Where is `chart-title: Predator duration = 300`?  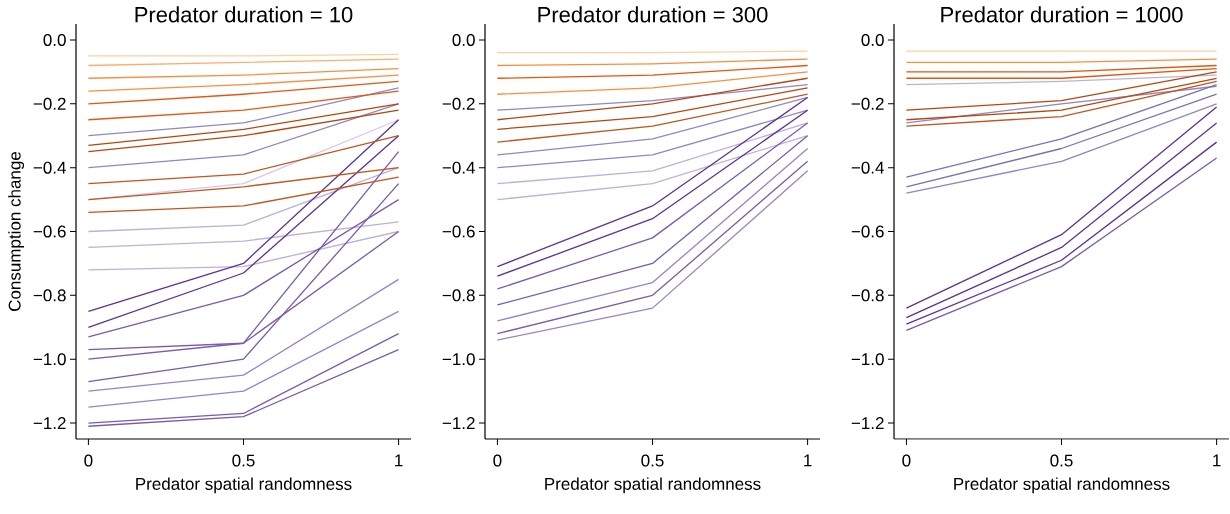
chart-title: Predator duration = 300 is located at coordinates (653, 14).